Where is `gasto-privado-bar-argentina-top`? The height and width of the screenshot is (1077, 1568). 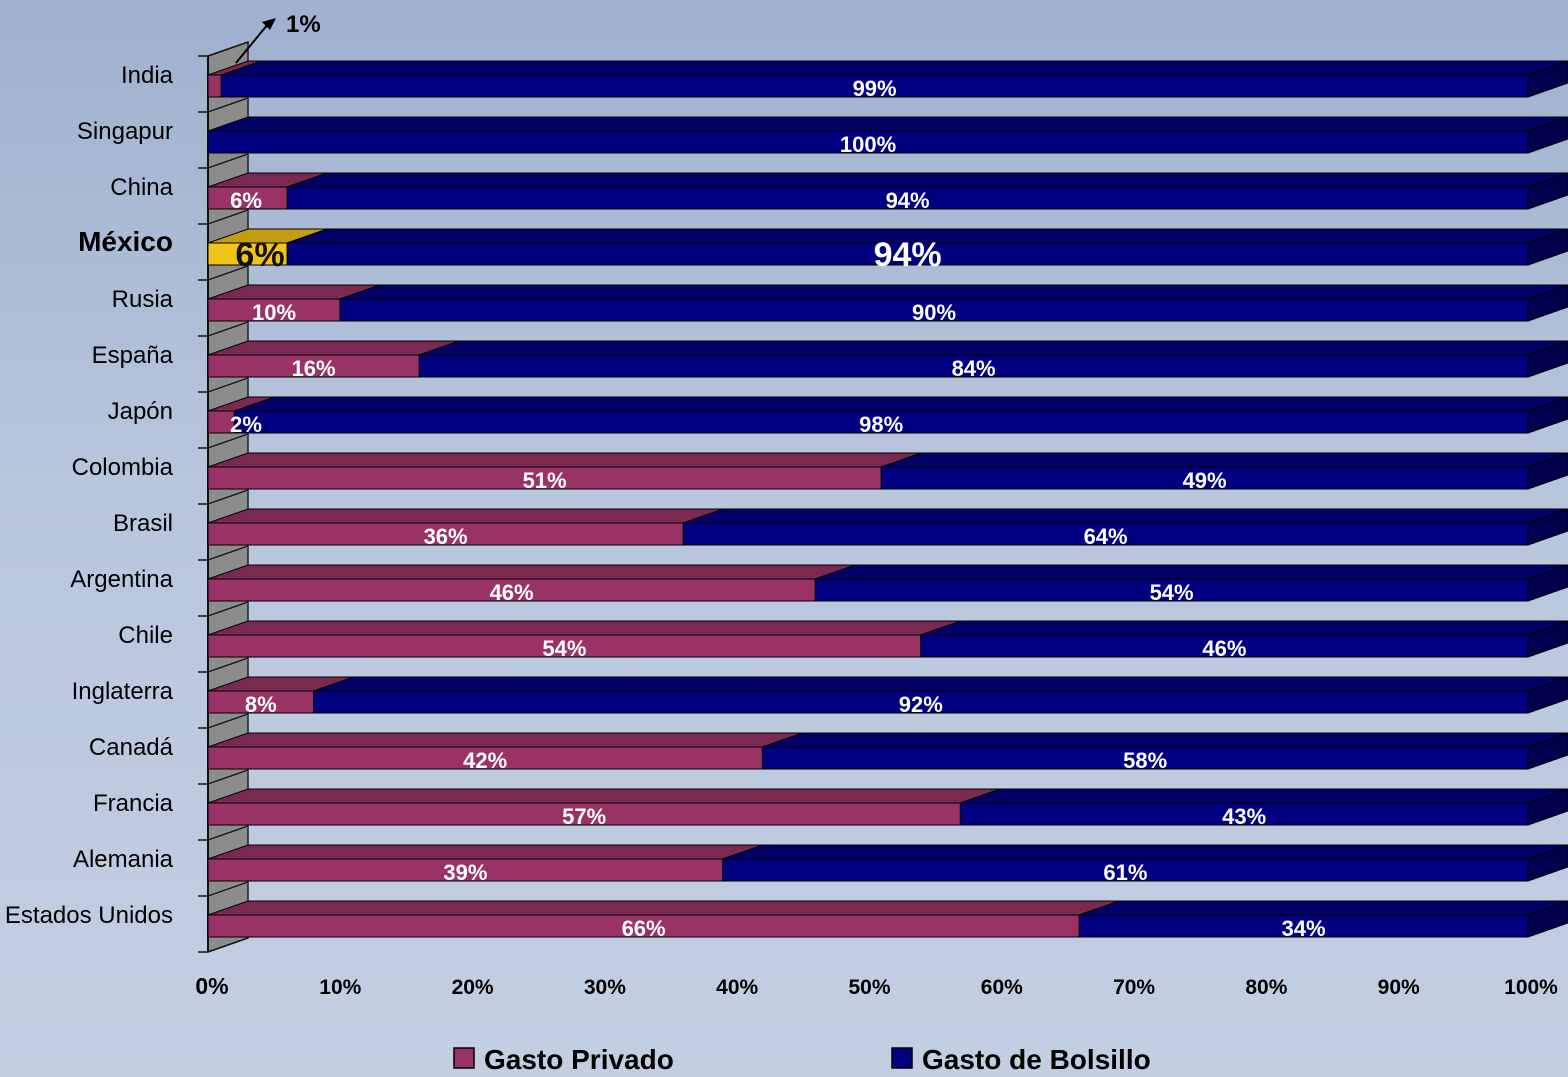
gasto-privado-bar-argentina-top is located at coordinates (531, 572).